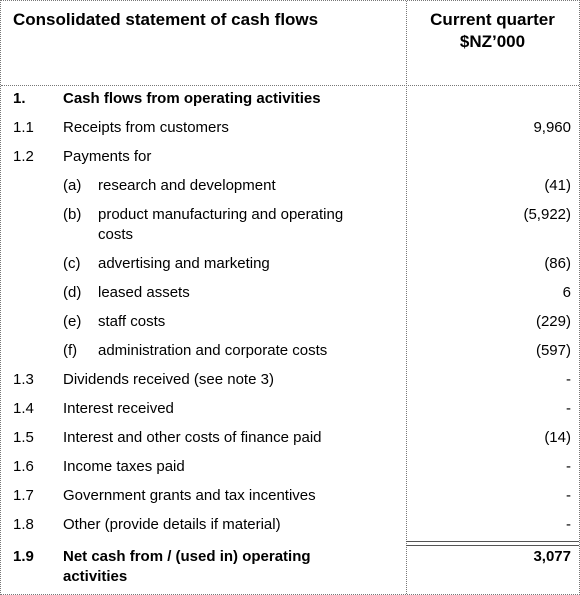 This screenshot has width=580, height=595. Describe the element at coordinates (187, 185) in the screenshot. I see `row-label: research and development` at that location.